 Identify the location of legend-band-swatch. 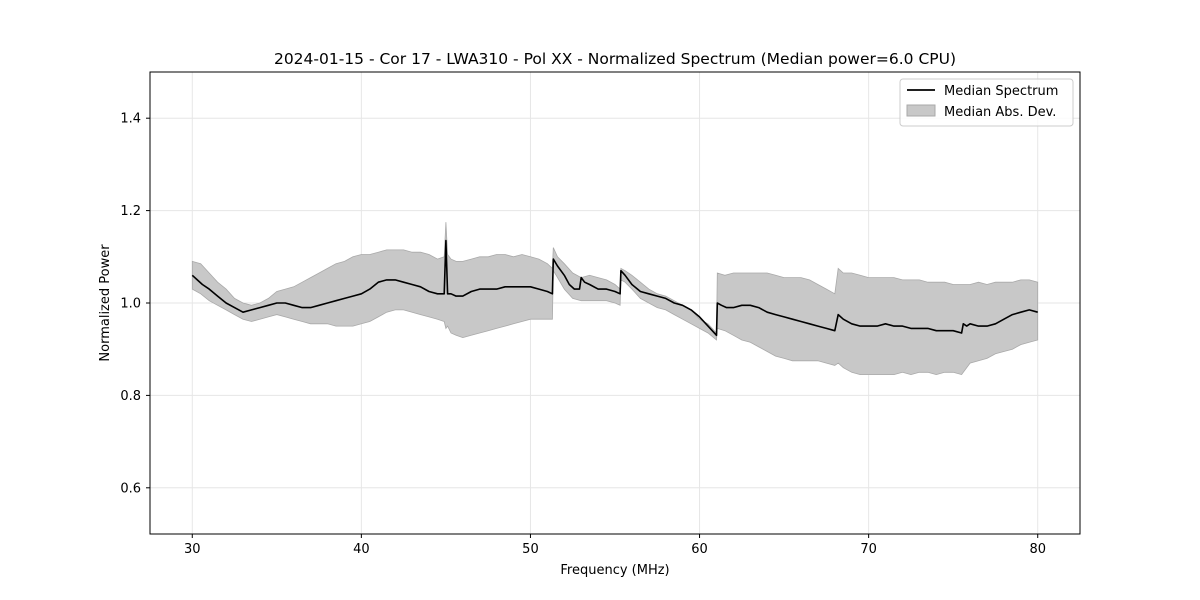
(921, 110).